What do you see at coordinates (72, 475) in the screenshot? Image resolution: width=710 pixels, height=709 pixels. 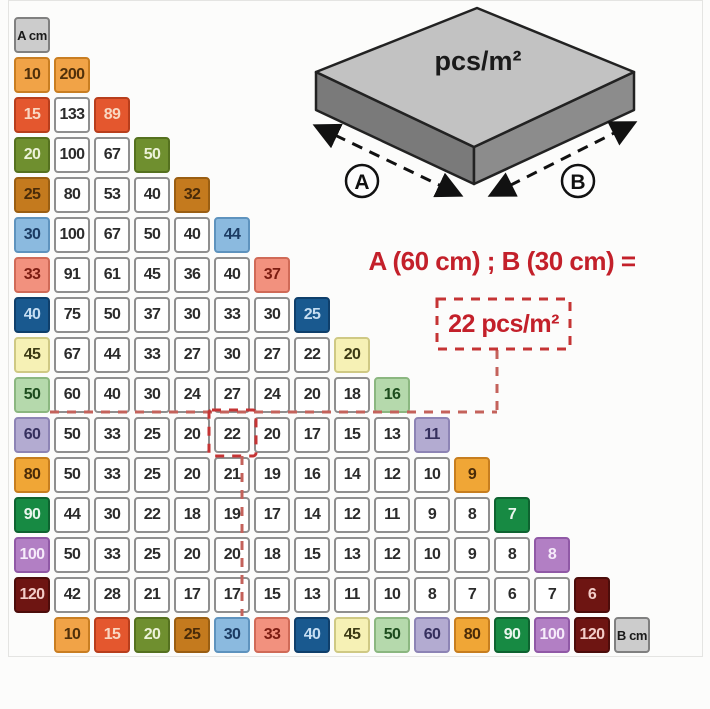 I see `cell-a80-b10: 50` at bounding box center [72, 475].